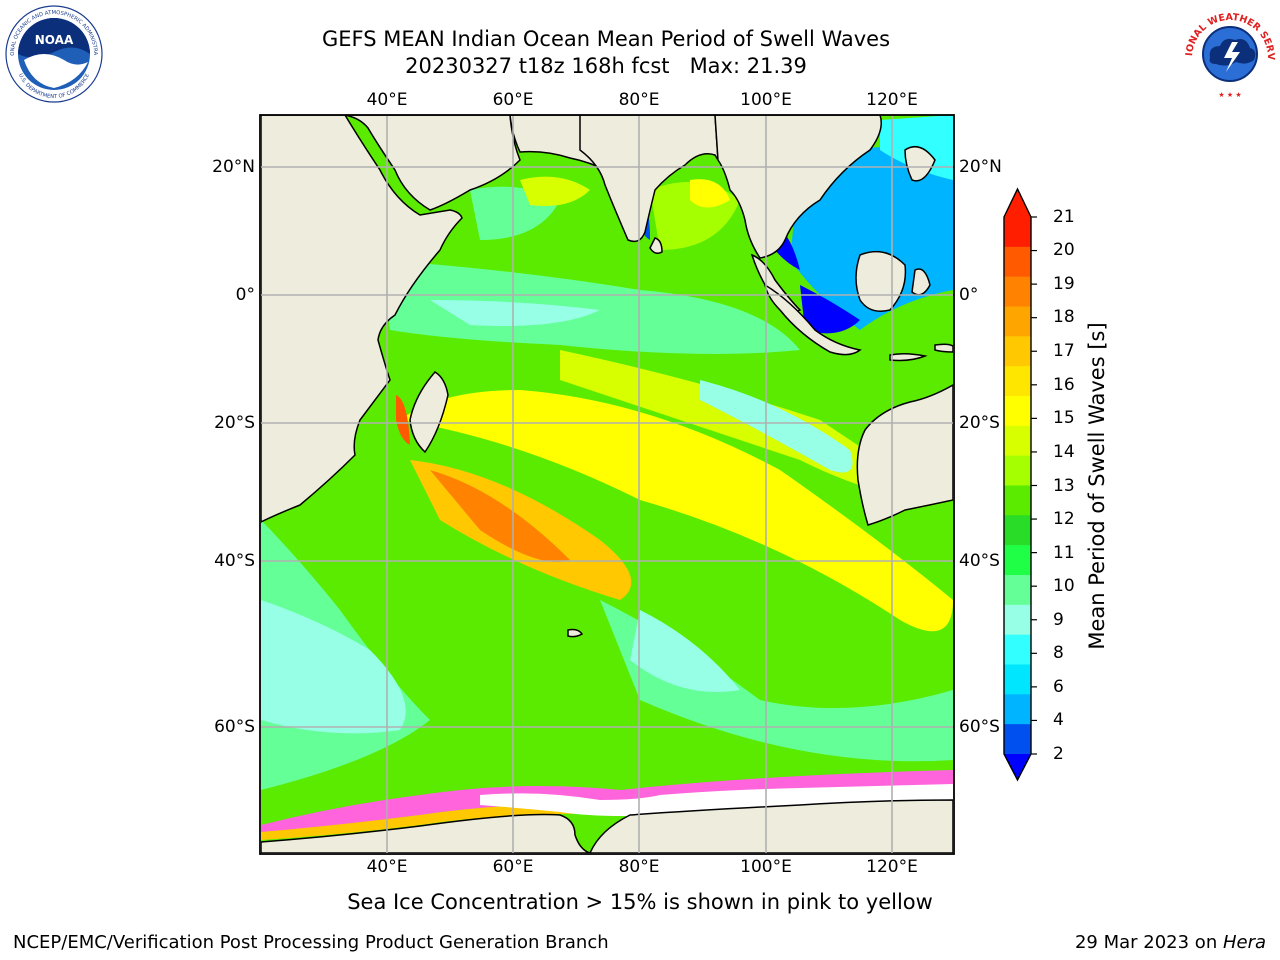 This screenshot has height=960, width=1280. I want to click on sumatra, so click(812, 319).